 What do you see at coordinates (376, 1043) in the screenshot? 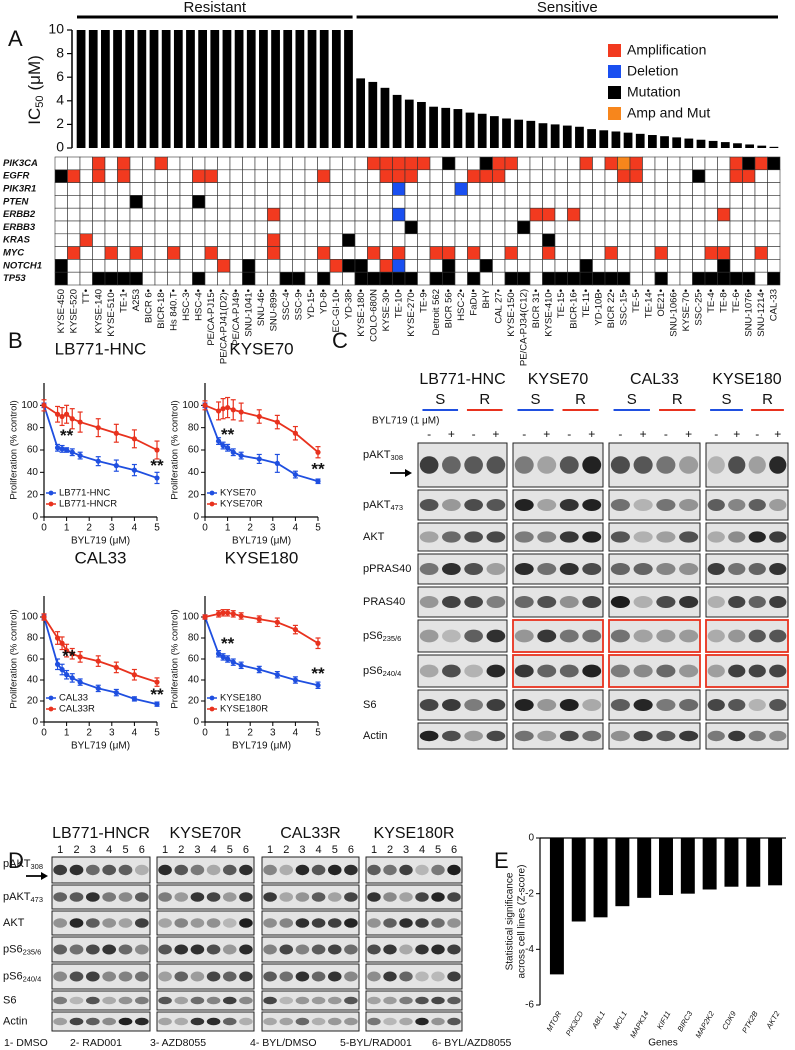
I see `treatment-key: 5-BYL/RAD001` at bounding box center [376, 1043].